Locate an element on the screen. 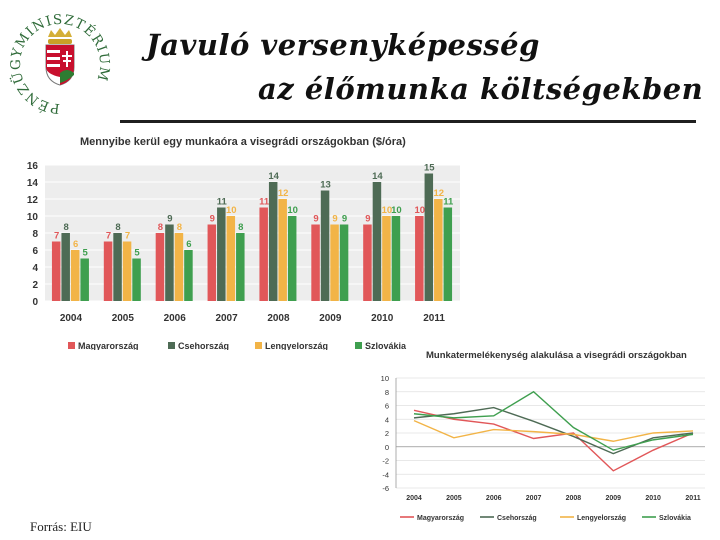 The height and width of the screenshot is (540, 720). bar-x-tick-label: 2008 is located at coordinates (278, 318).